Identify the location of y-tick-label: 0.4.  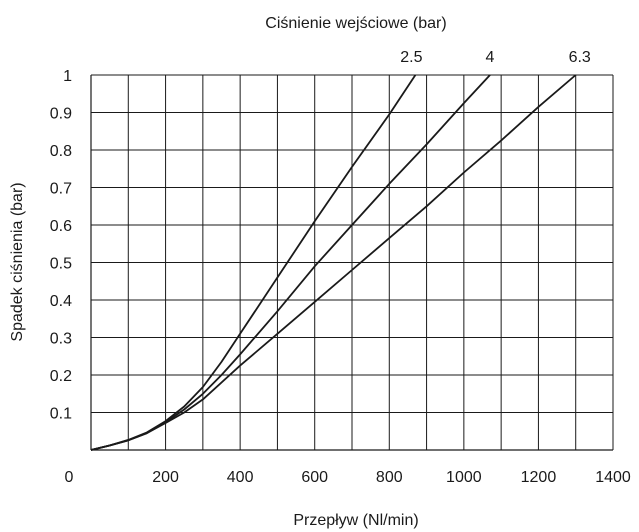
(61, 301).